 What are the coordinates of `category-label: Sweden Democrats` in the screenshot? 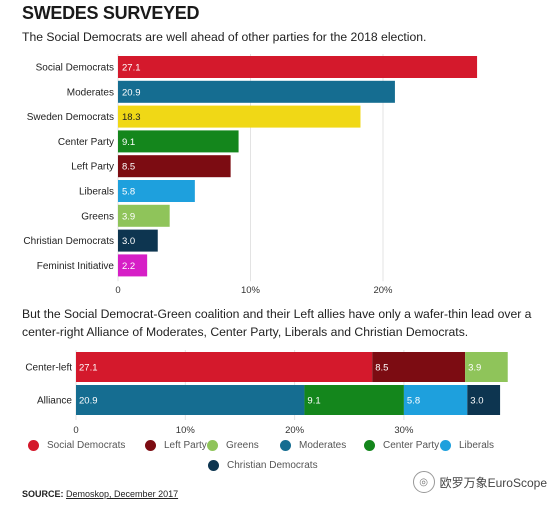 It's located at (70, 117).